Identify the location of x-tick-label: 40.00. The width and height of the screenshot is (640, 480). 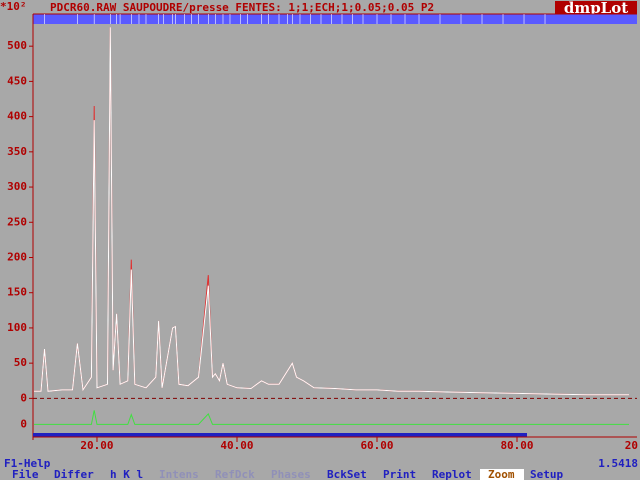
(236, 445).